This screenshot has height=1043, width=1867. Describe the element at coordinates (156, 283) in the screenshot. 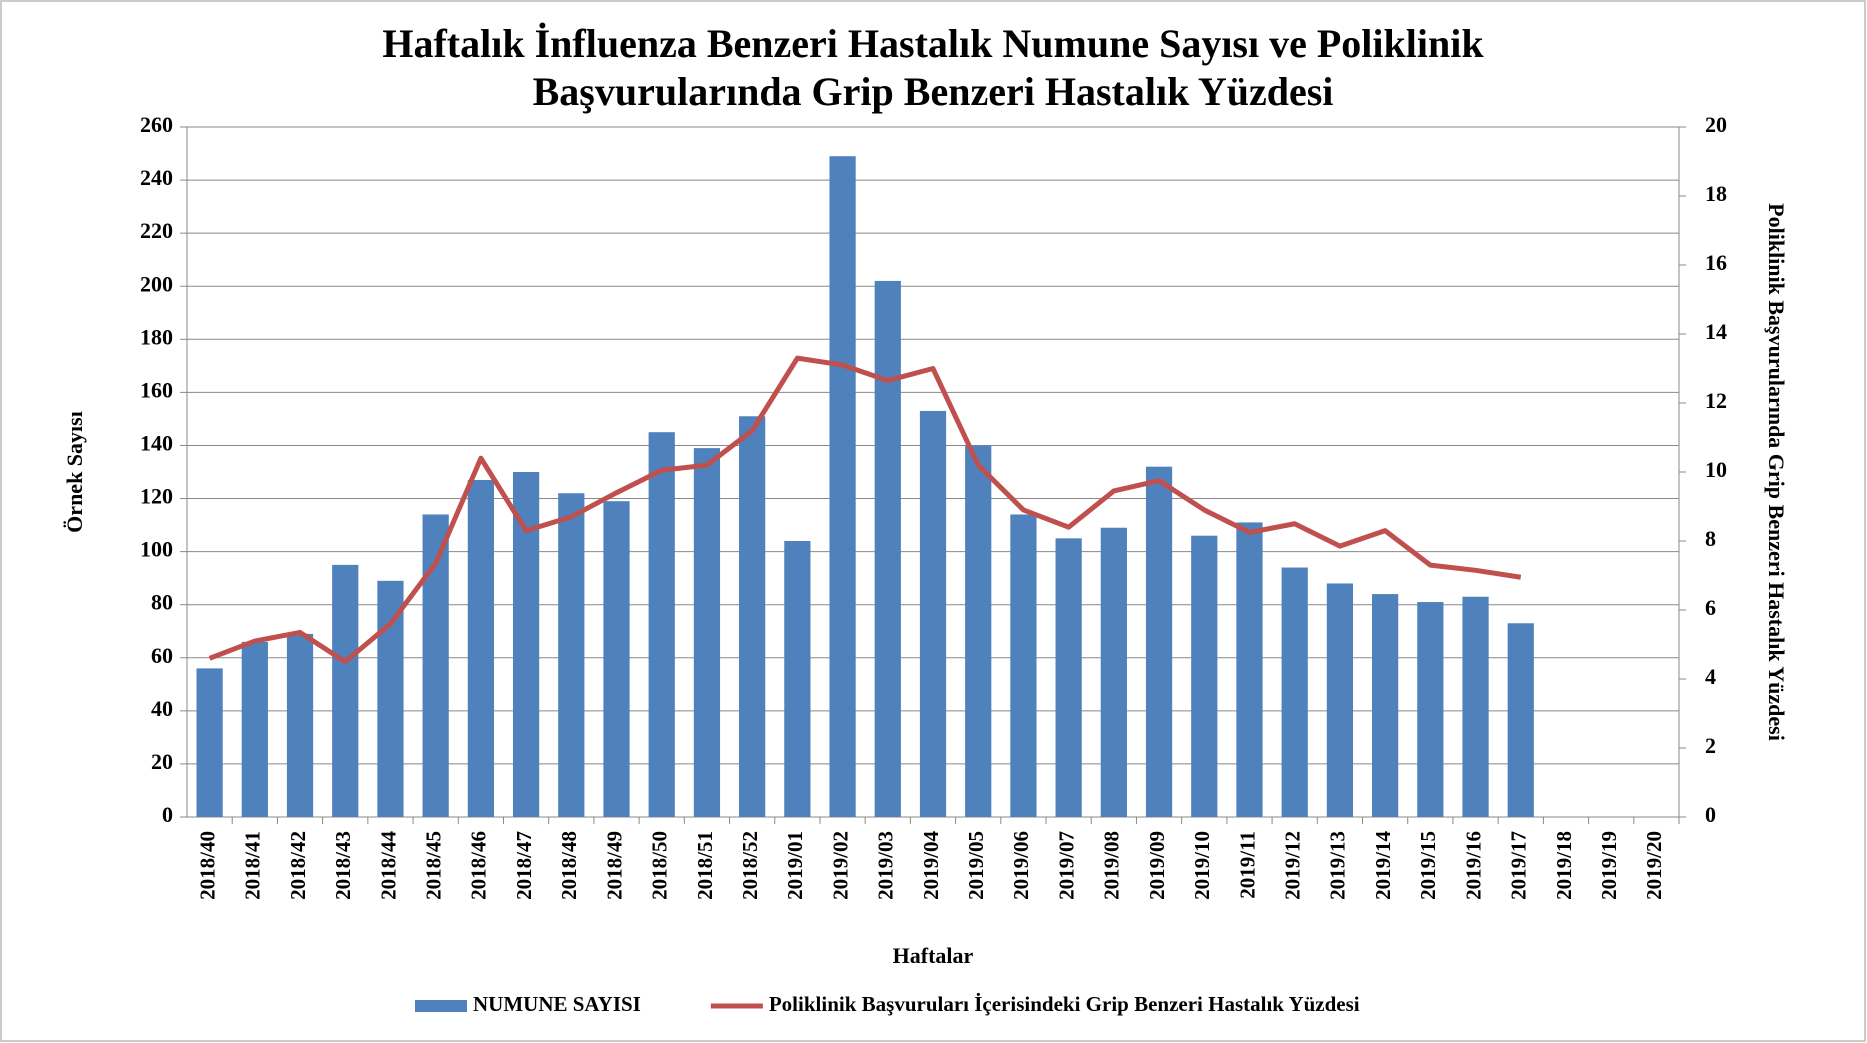

I see `y-tick-label: 200` at that location.